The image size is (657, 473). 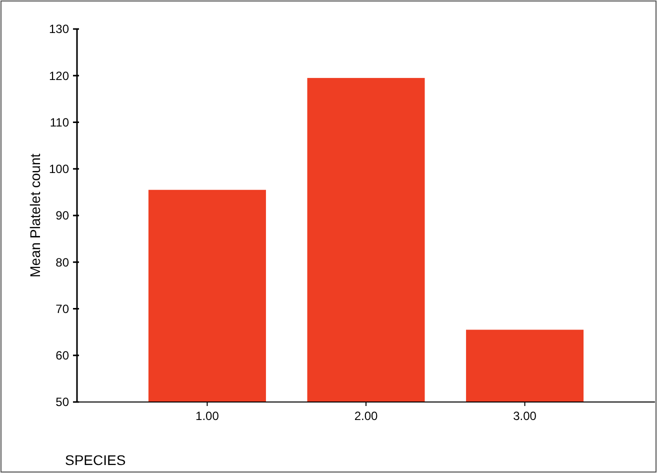 What do you see at coordinates (63, 262) in the screenshot?
I see `y-tick-label: 80` at bounding box center [63, 262].